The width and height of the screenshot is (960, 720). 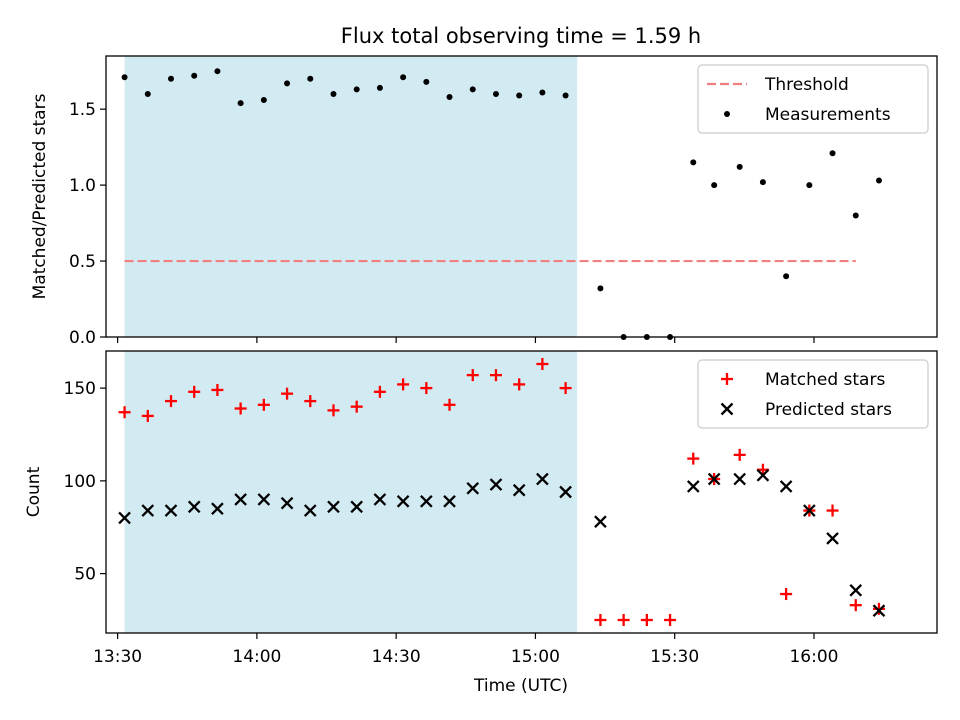 I want to click on x-tick-label: 14:00, so click(x=256, y=657).